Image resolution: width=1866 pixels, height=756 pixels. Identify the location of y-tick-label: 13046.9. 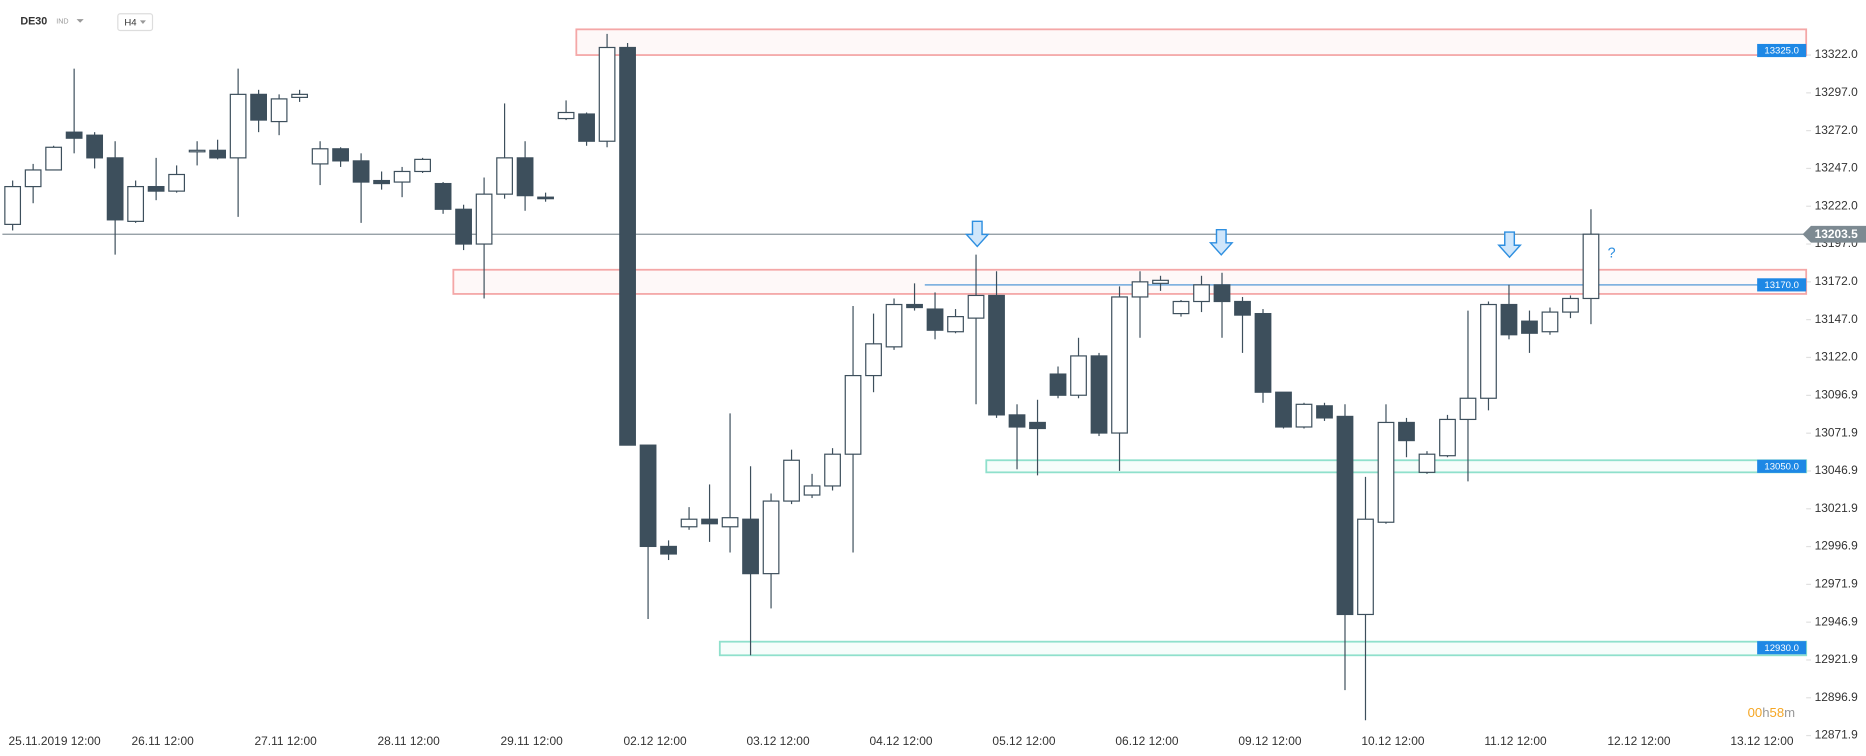
(1837, 470).